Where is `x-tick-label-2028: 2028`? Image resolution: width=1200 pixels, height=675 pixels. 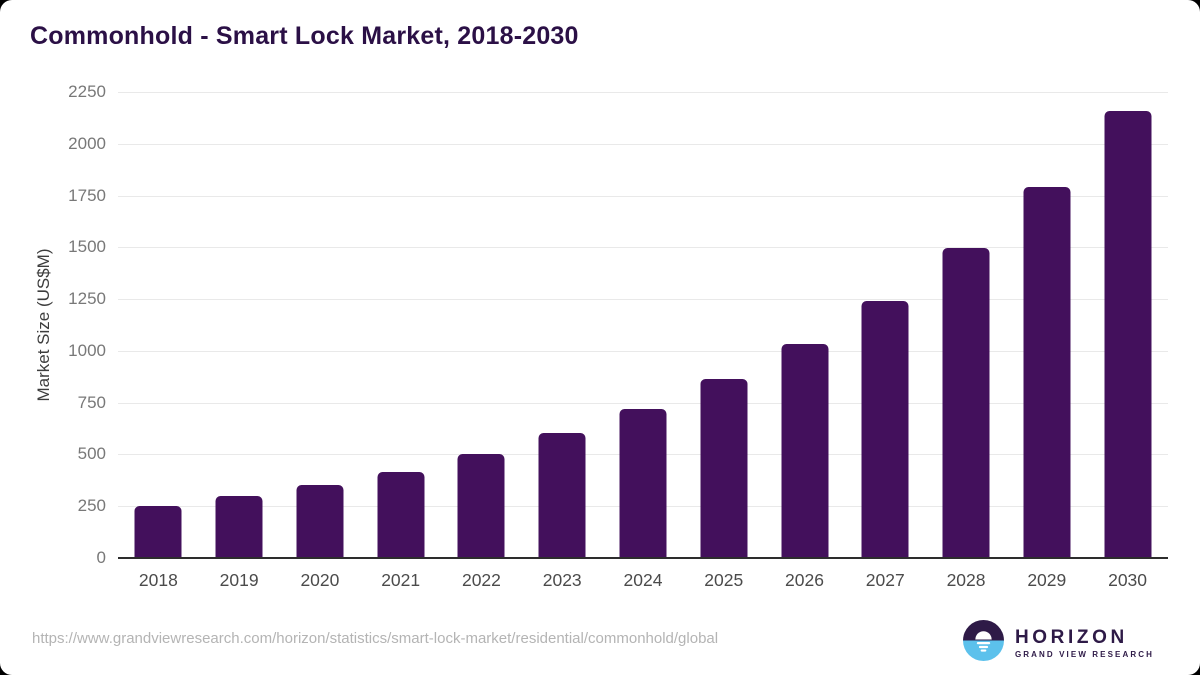
x-tick-label-2028: 2028 is located at coordinates (966, 580).